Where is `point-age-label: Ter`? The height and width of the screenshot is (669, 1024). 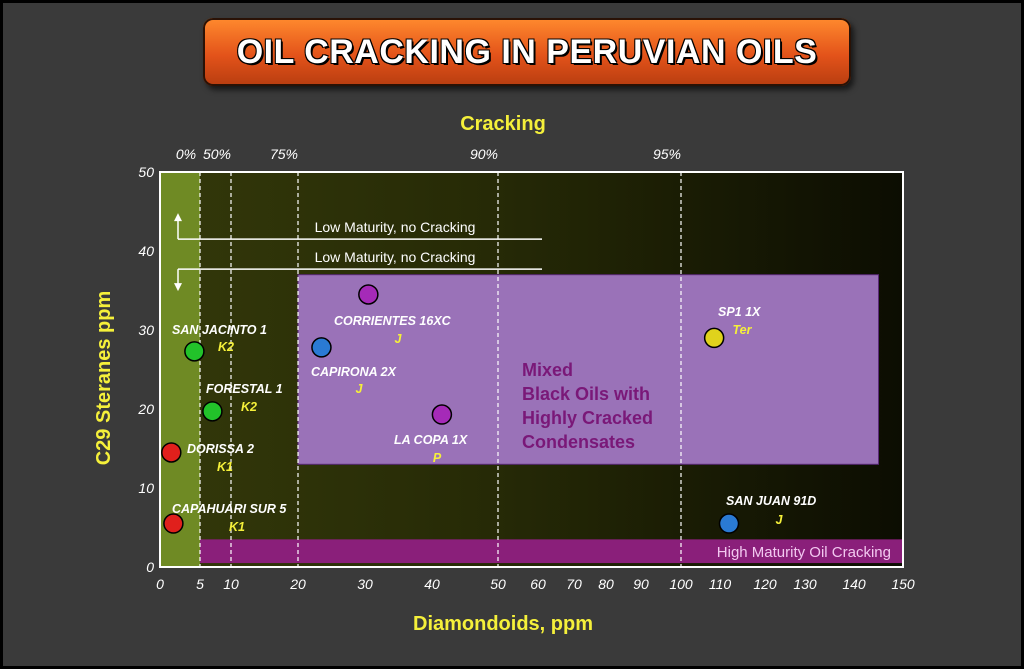
point-age-label: Ter is located at coordinates (743, 330).